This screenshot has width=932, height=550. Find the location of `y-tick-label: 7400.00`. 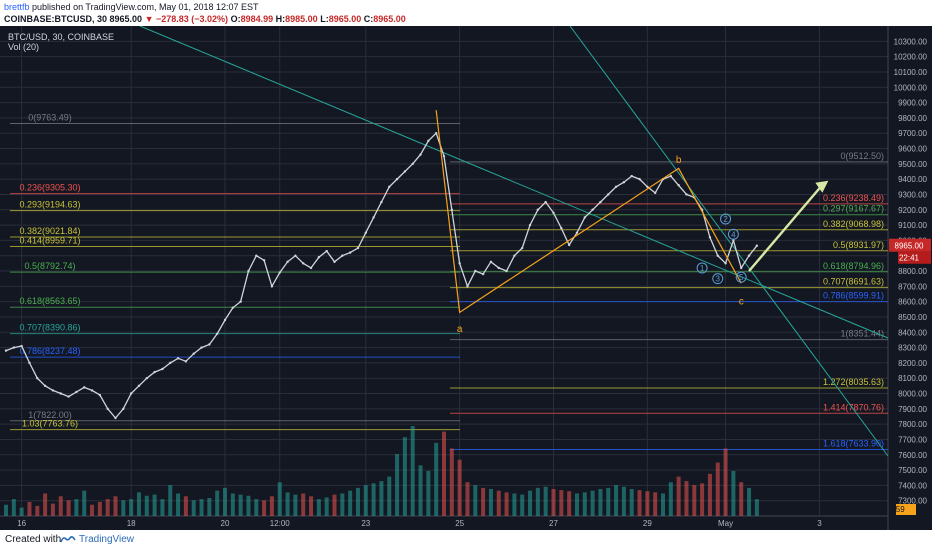

y-tick-label: 7400.00 is located at coordinates (912, 485).